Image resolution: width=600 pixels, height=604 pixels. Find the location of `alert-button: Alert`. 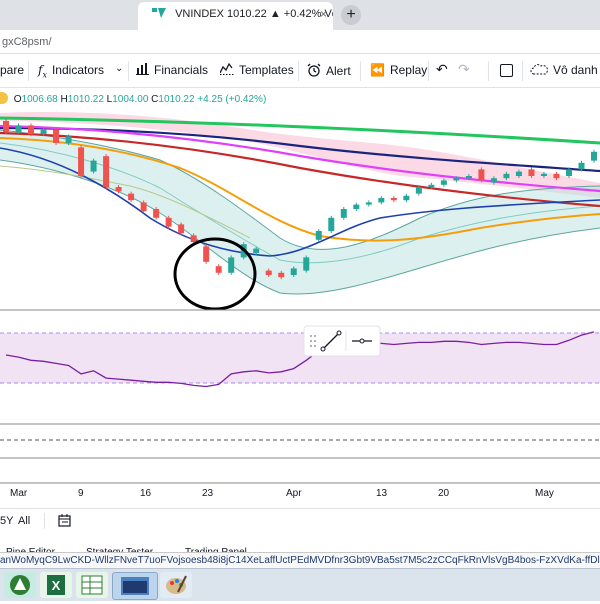

alert-button: Alert is located at coordinates (329, 70).